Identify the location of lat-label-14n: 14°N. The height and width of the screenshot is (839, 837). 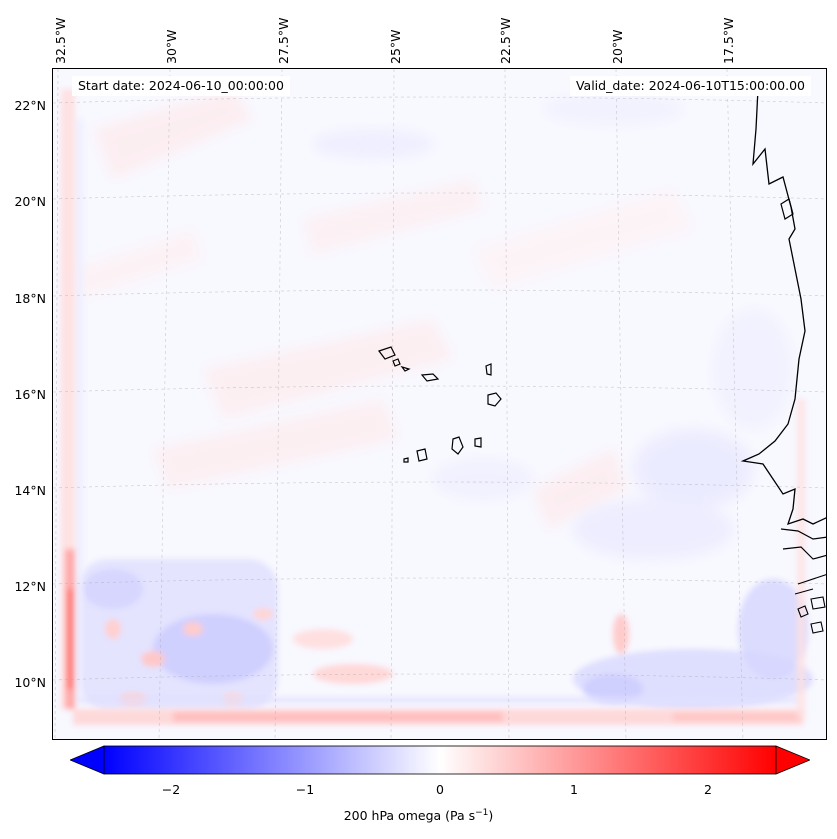
(30, 490).